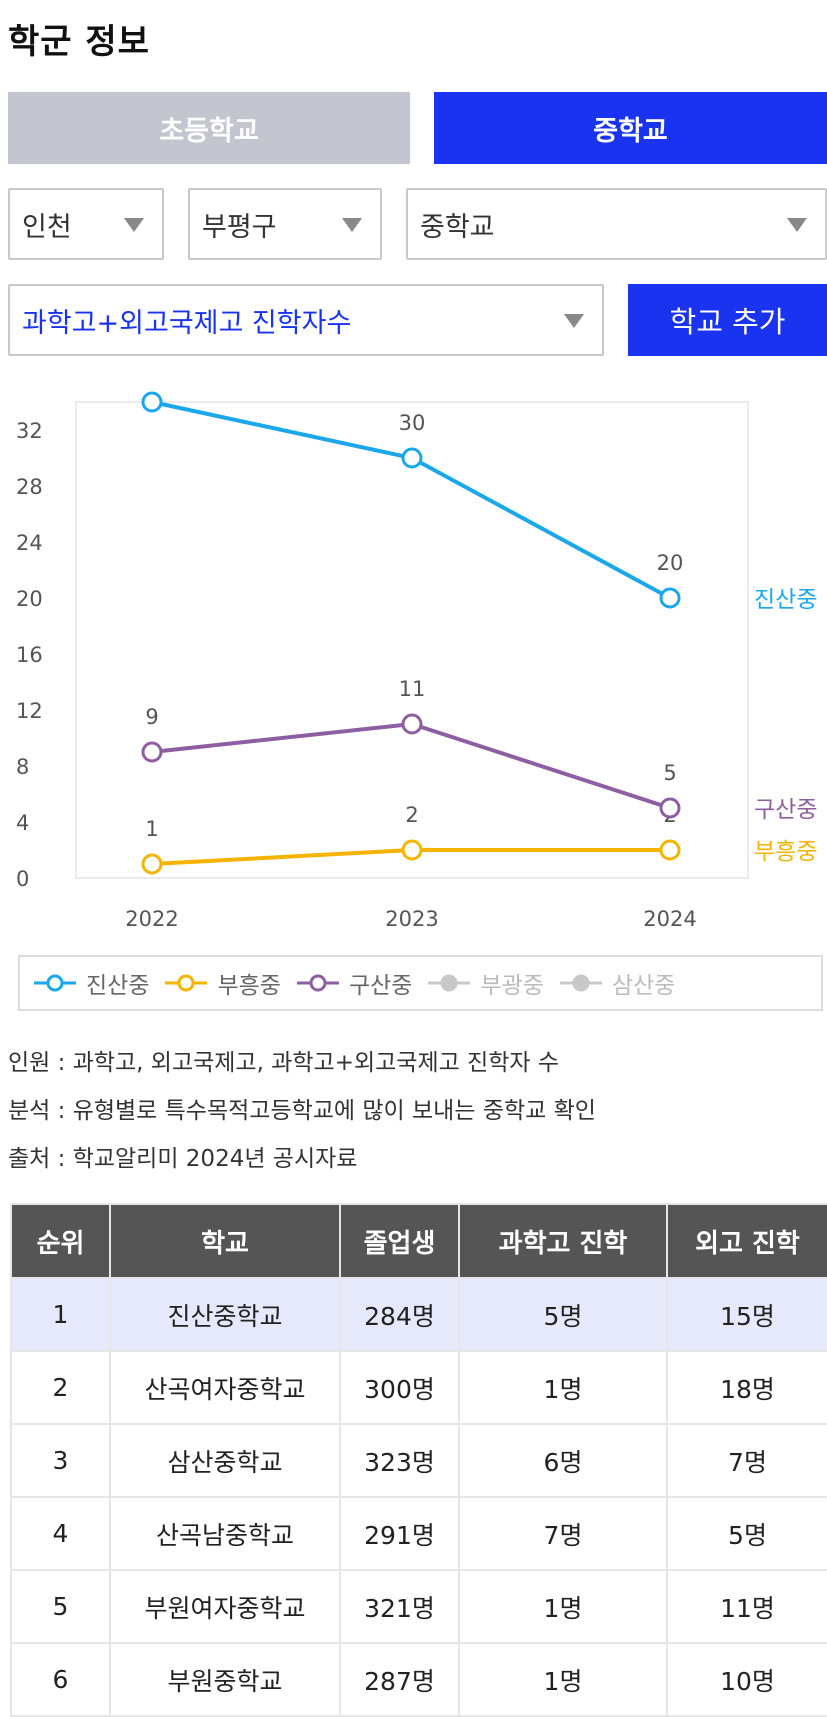 Image resolution: width=827 pixels, height=1717 pixels. I want to click on note-source: 출처 : 학교알리미 2024년 공시자료, so click(183, 1159).